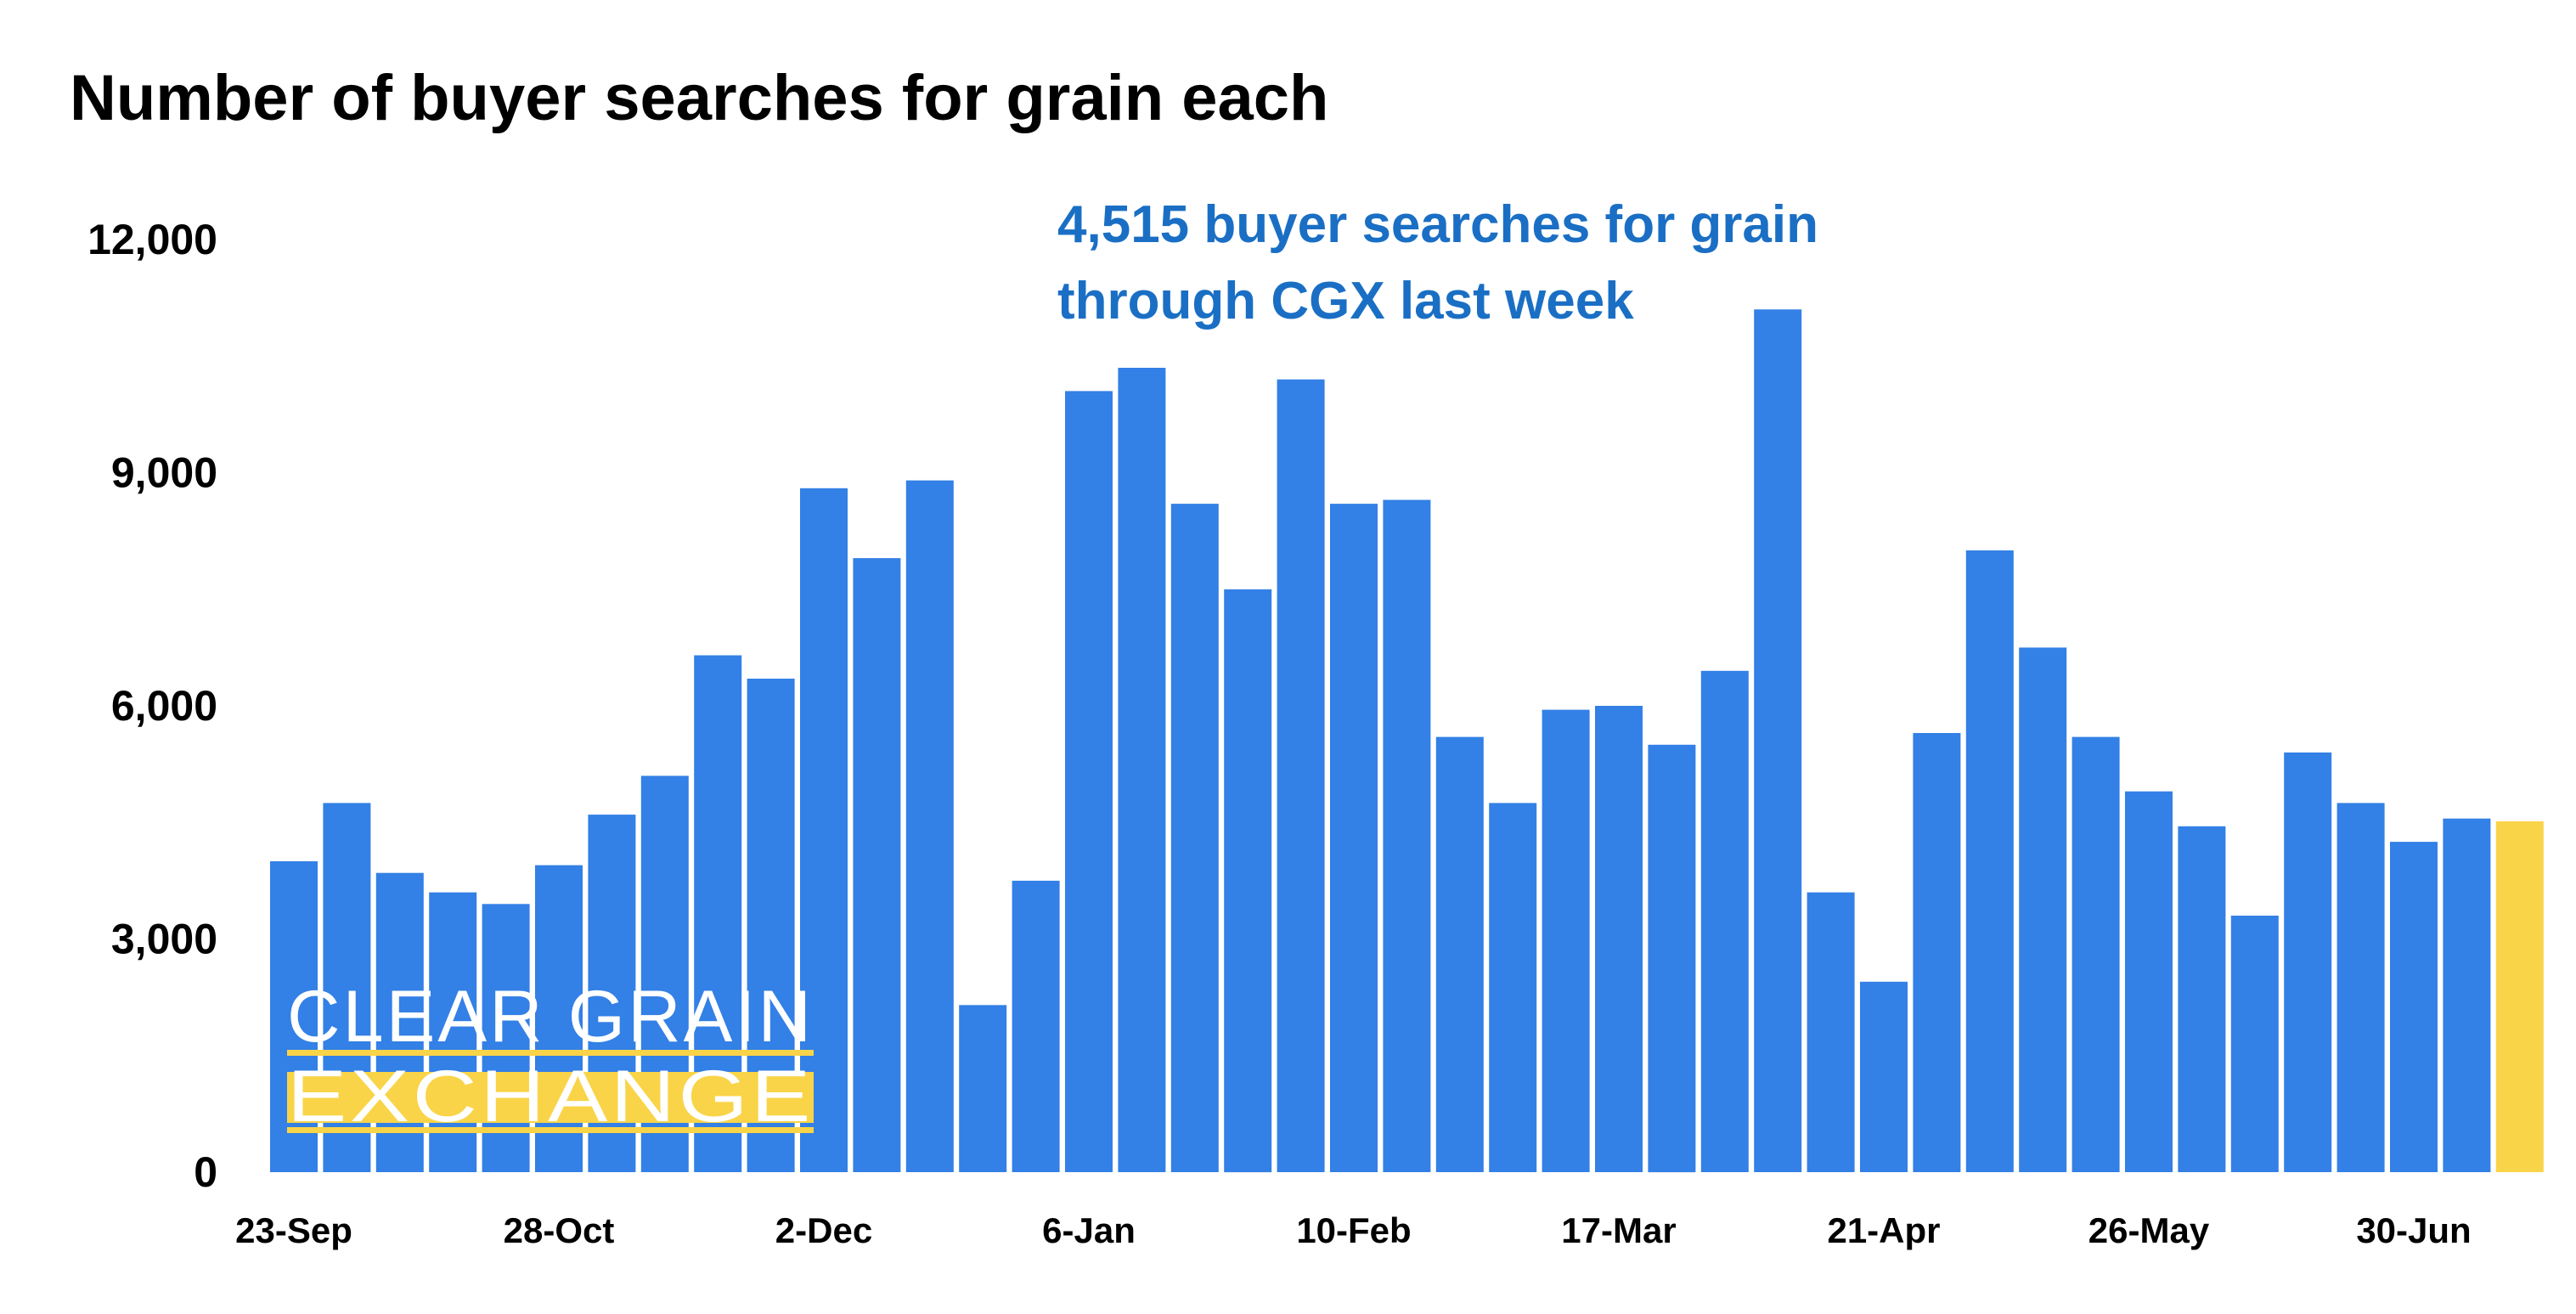  Describe the element at coordinates (164, 939) in the screenshot. I see `y-tick-label: 3,000` at that location.